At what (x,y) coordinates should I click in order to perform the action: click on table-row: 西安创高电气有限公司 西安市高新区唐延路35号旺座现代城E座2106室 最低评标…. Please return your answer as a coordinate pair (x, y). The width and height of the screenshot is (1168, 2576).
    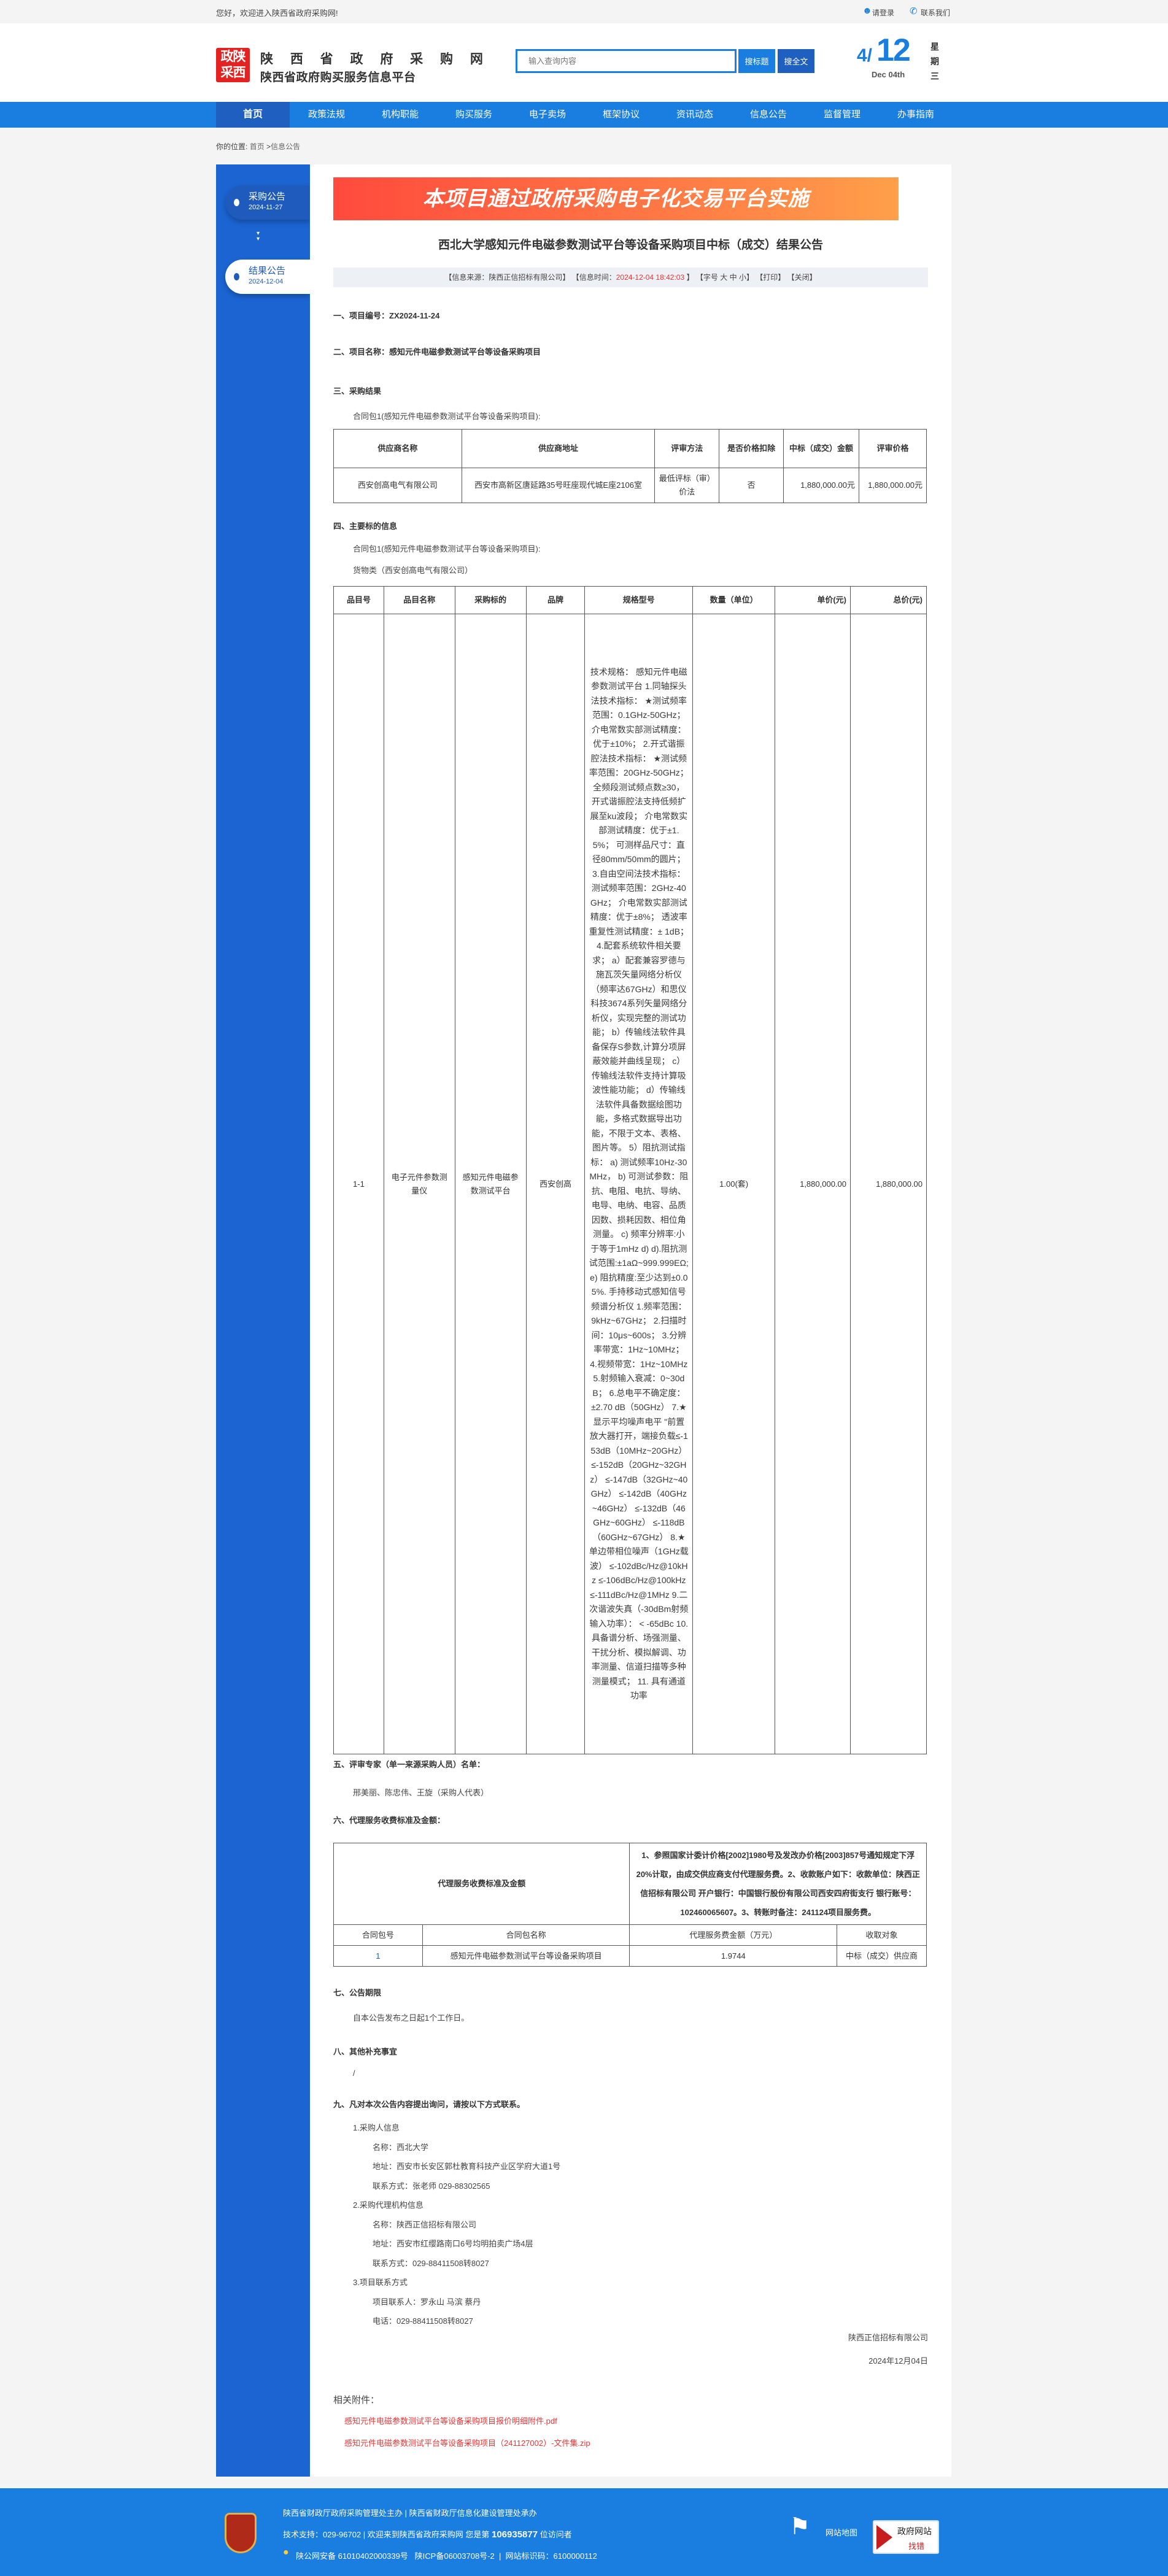
    Looking at the image, I should click on (630, 485).